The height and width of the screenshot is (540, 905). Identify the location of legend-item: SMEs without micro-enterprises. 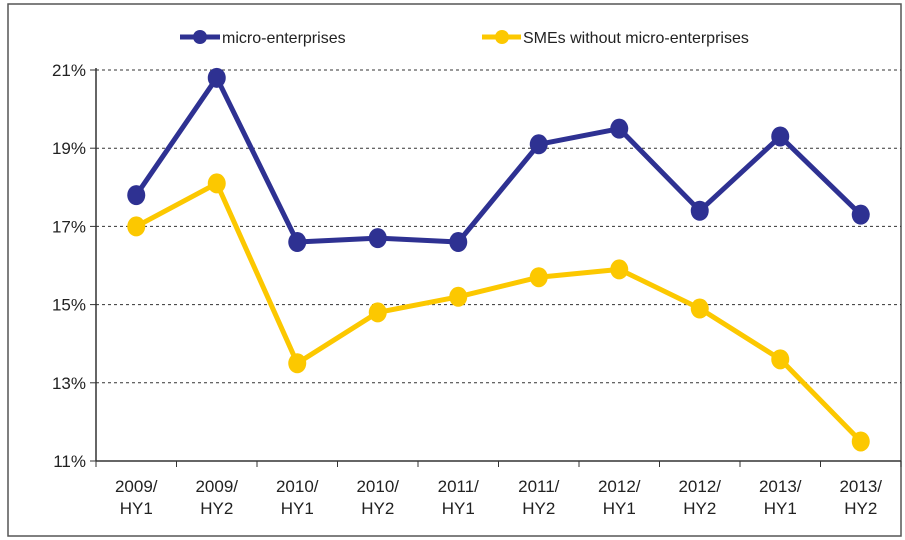
(615, 38).